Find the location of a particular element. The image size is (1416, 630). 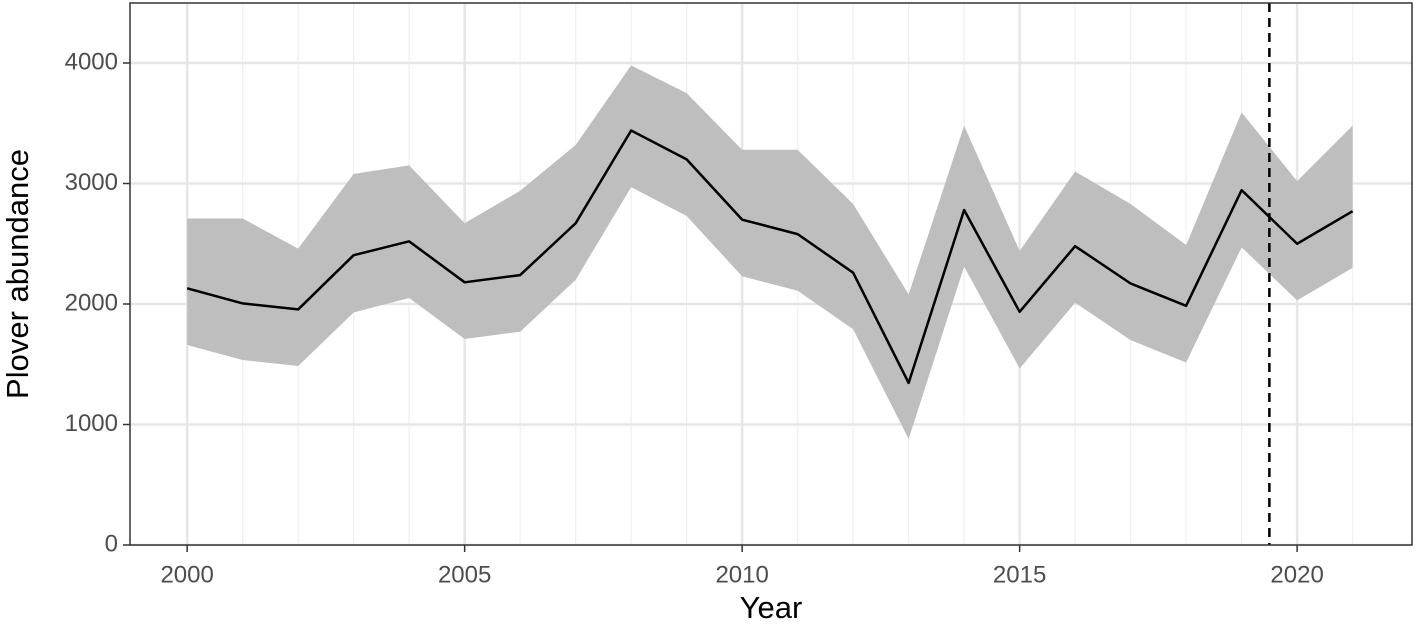

y-tick-label: 1000 is located at coordinates (91, 423).